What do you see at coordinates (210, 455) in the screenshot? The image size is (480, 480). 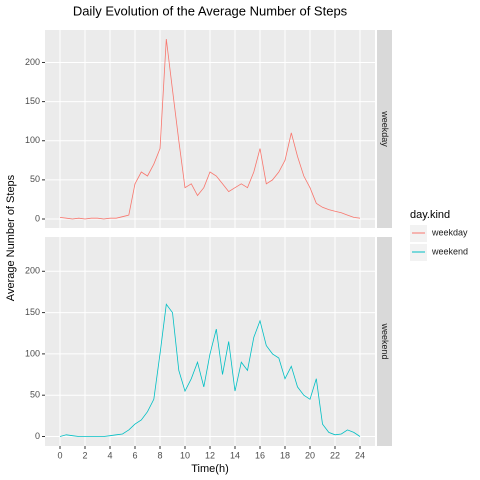 I see `x-tick-label: 12` at bounding box center [210, 455].